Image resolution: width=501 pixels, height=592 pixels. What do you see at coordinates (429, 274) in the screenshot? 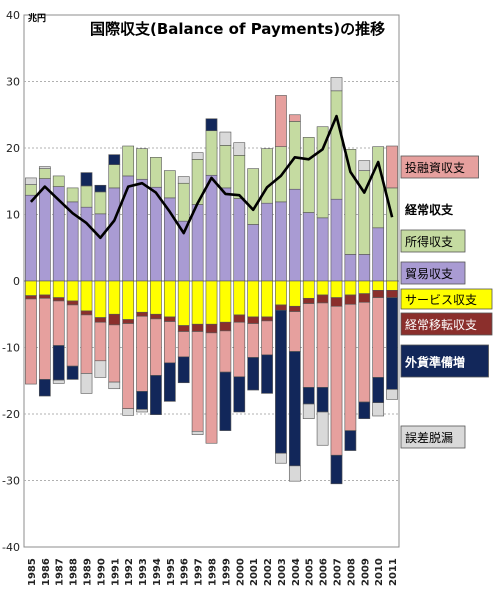
I see `legend-label: 貿易収支` at bounding box center [429, 274].